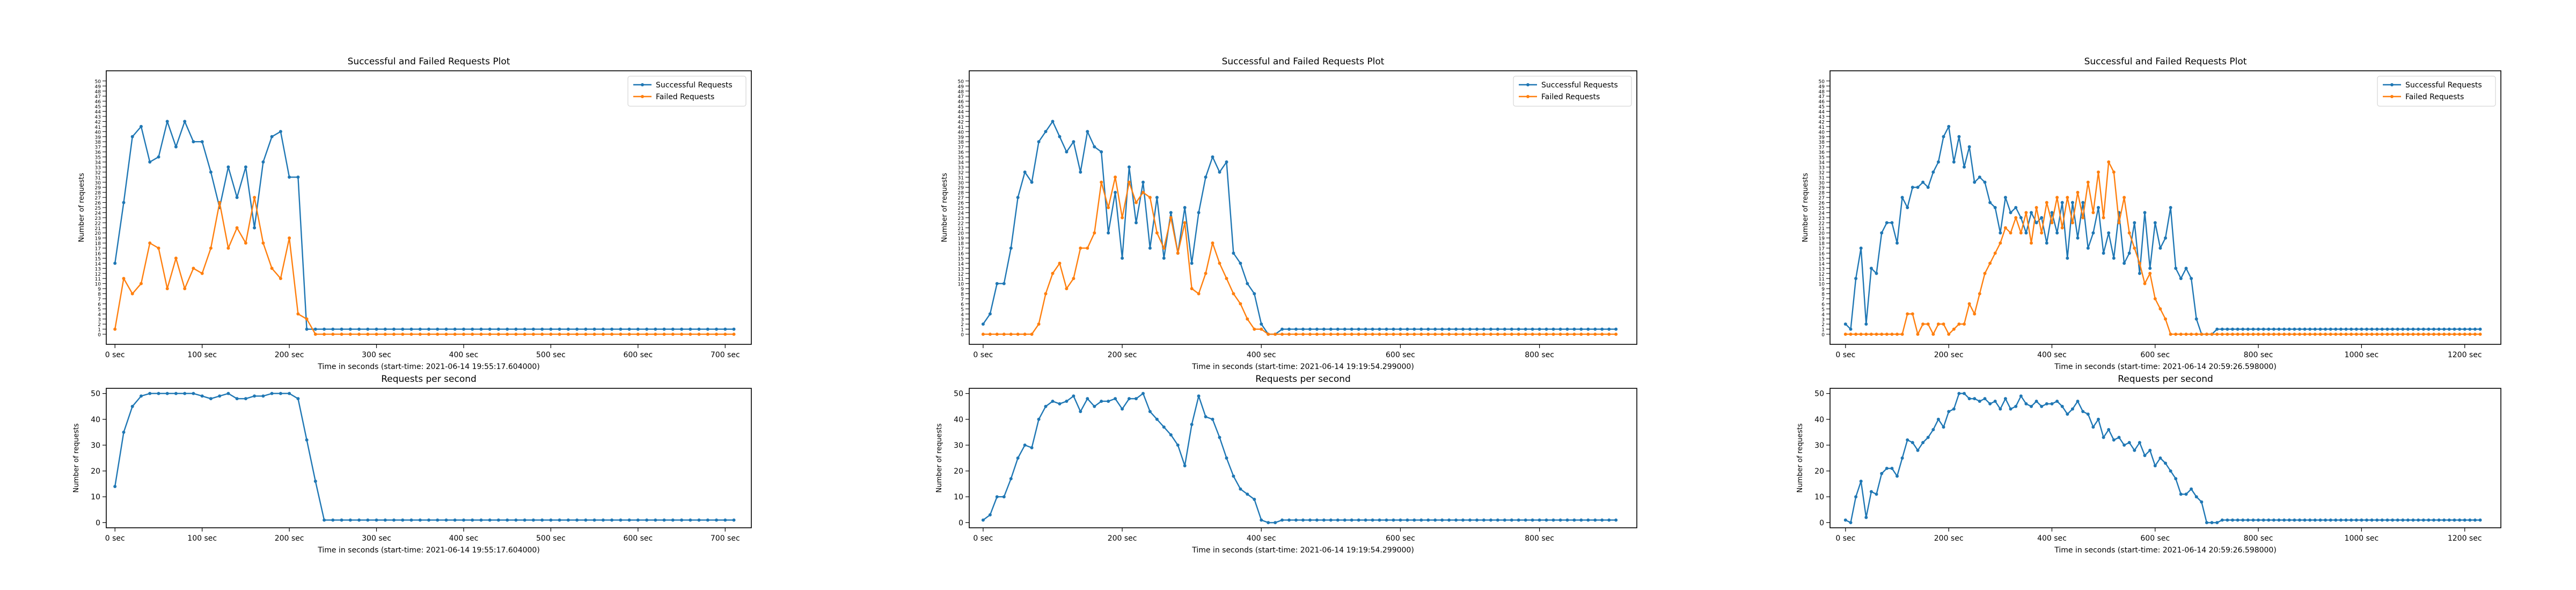 Image resolution: width=2576 pixels, height=590 pixels. I want to click on y-tick-label: 13, so click(98, 269).